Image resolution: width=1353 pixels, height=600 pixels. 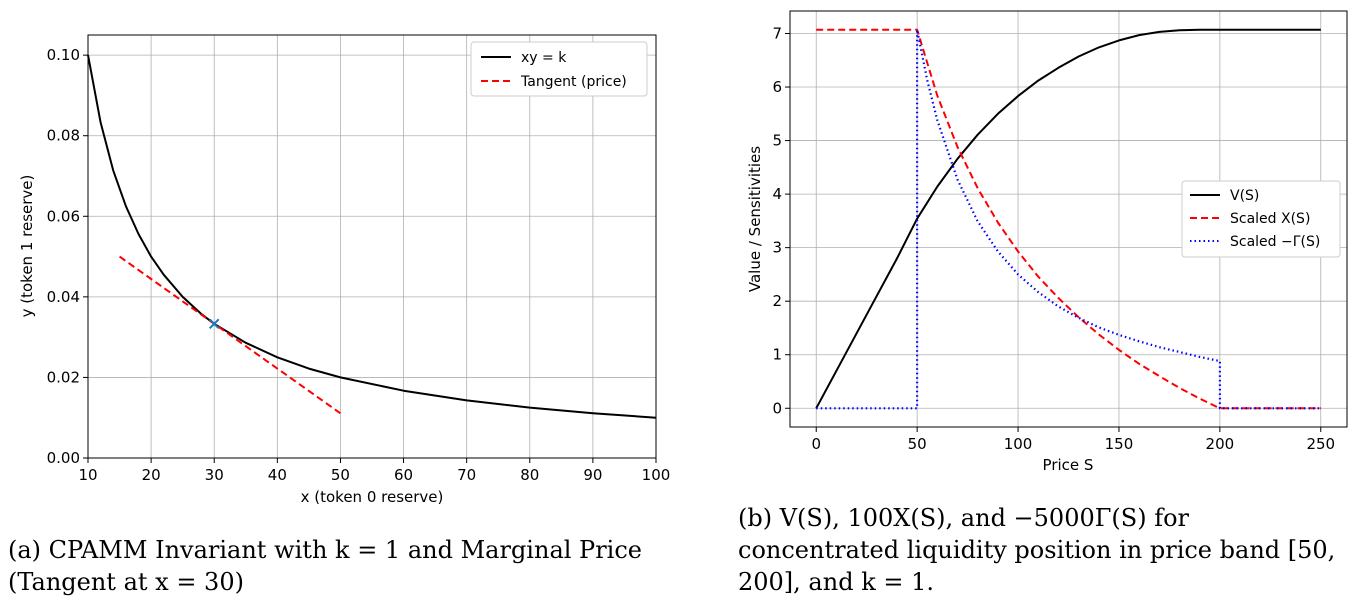 What do you see at coordinates (374, 471) in the screenshot?
I see `chart-a-x-ticks: 10 20 30 40 50 60 70 80 90 100` at bounding box center [374, 471].